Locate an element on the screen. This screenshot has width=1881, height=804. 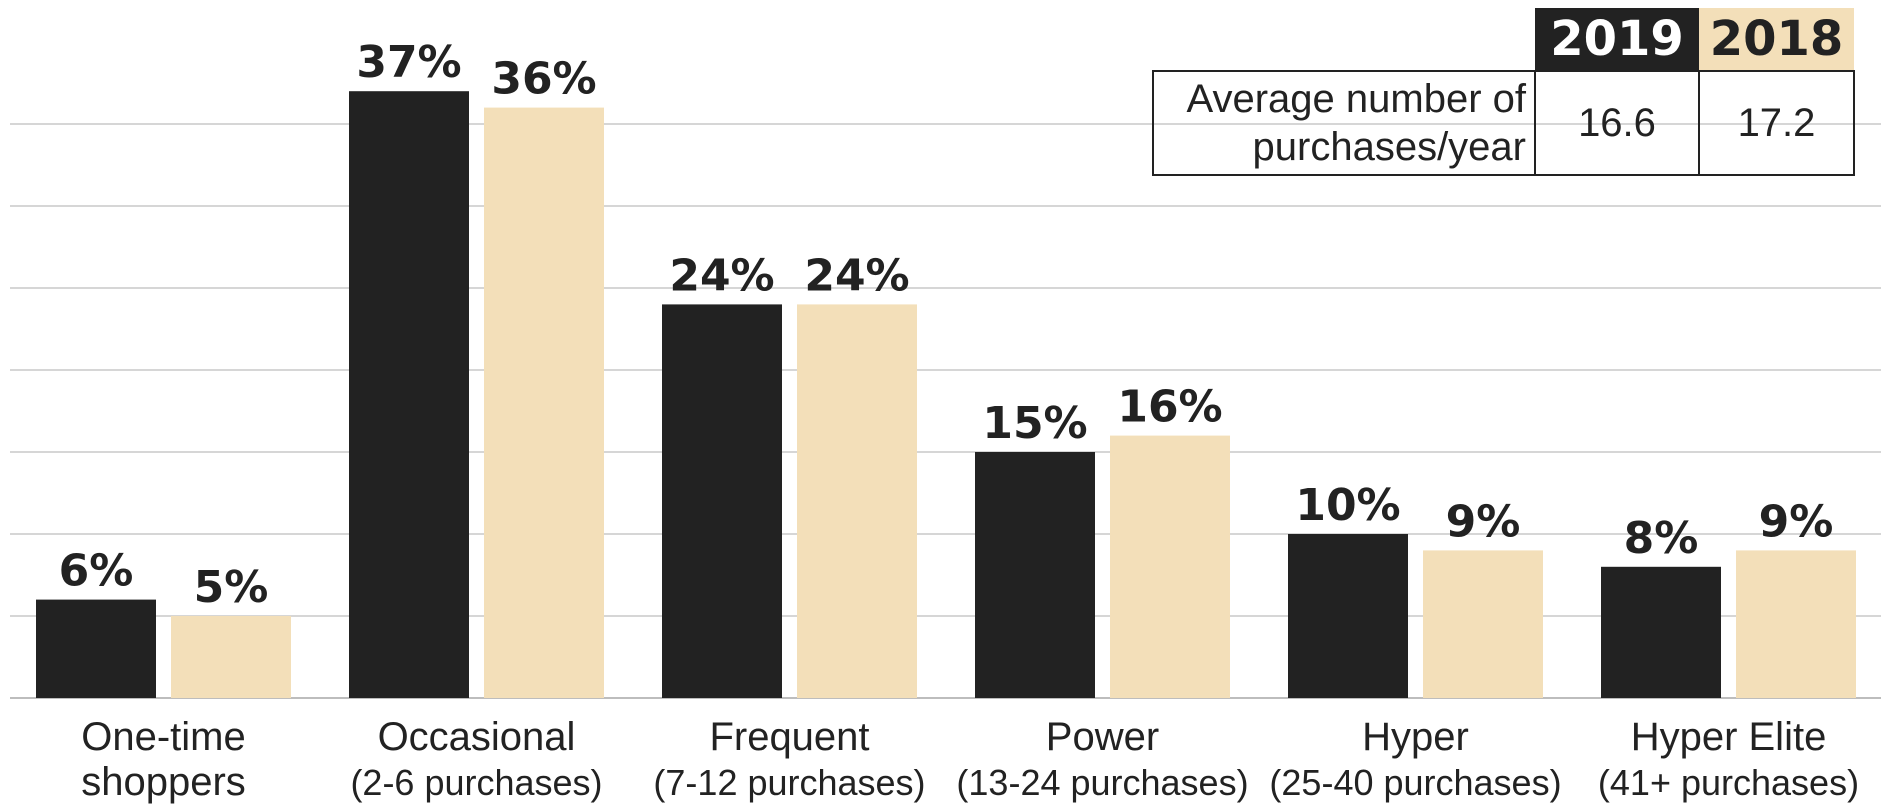
table-header-2018: 2018 is located at coordinates (1776, 39).